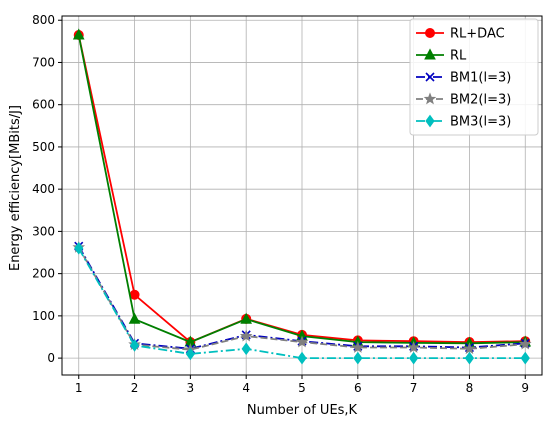 This screenshot has width=550, height=421. I want to click on y-tick-label: 500, so click(43, 147).